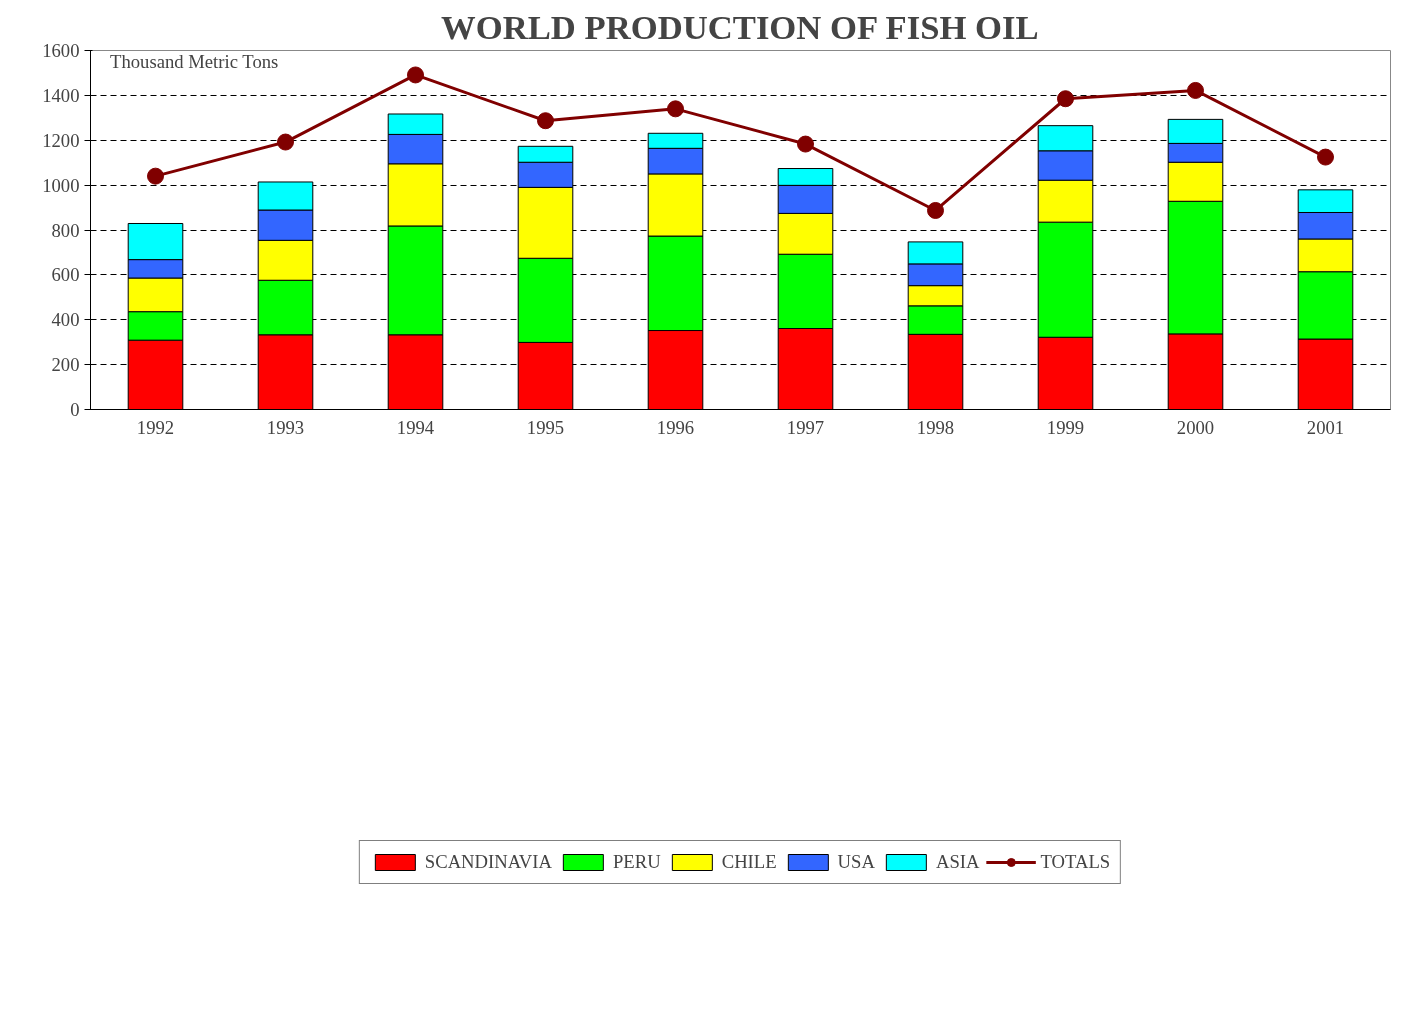  Describe the element at coordinates (75, 409) in the screenshot. I see `y-tick-label: 0` at that location.